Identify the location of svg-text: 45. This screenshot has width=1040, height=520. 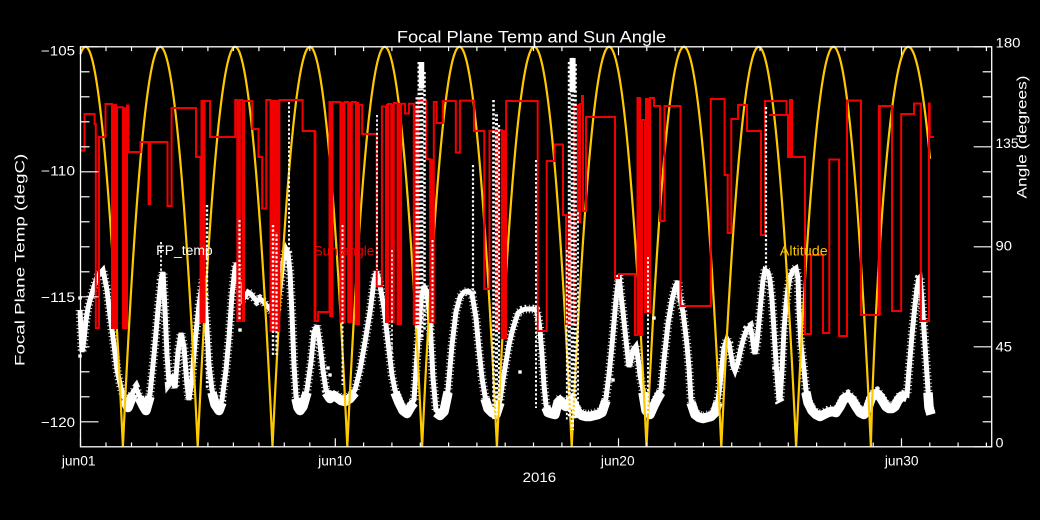
(1004, 346).